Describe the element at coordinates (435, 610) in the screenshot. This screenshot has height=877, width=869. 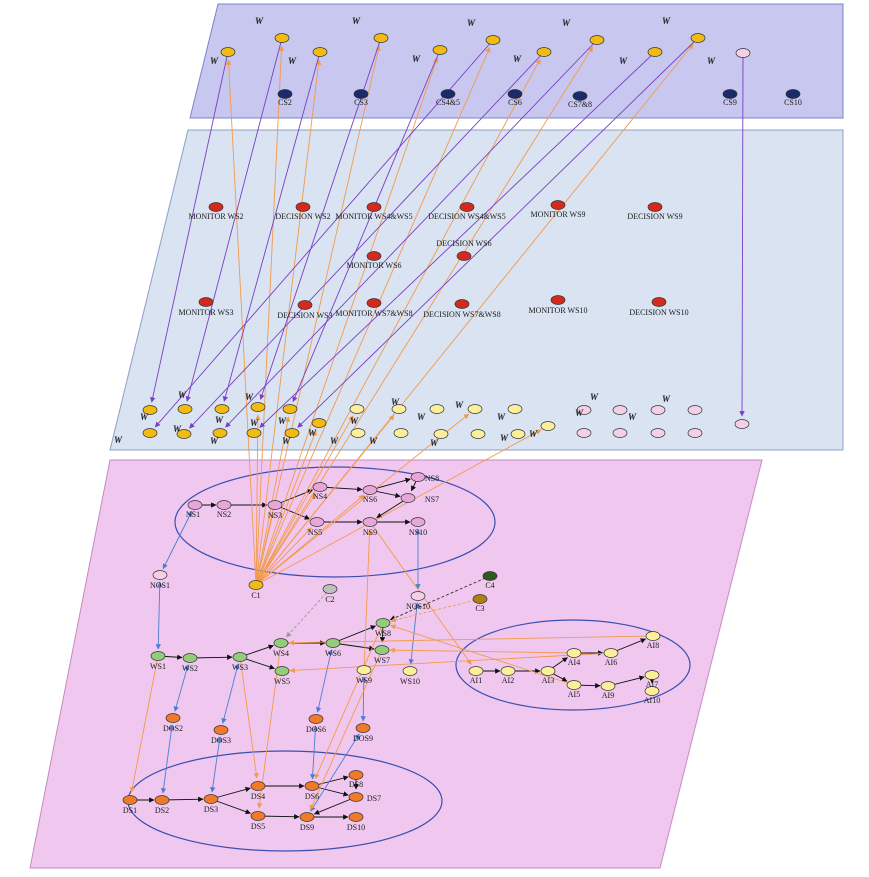
I see `c3-dashed-edge` at that location.